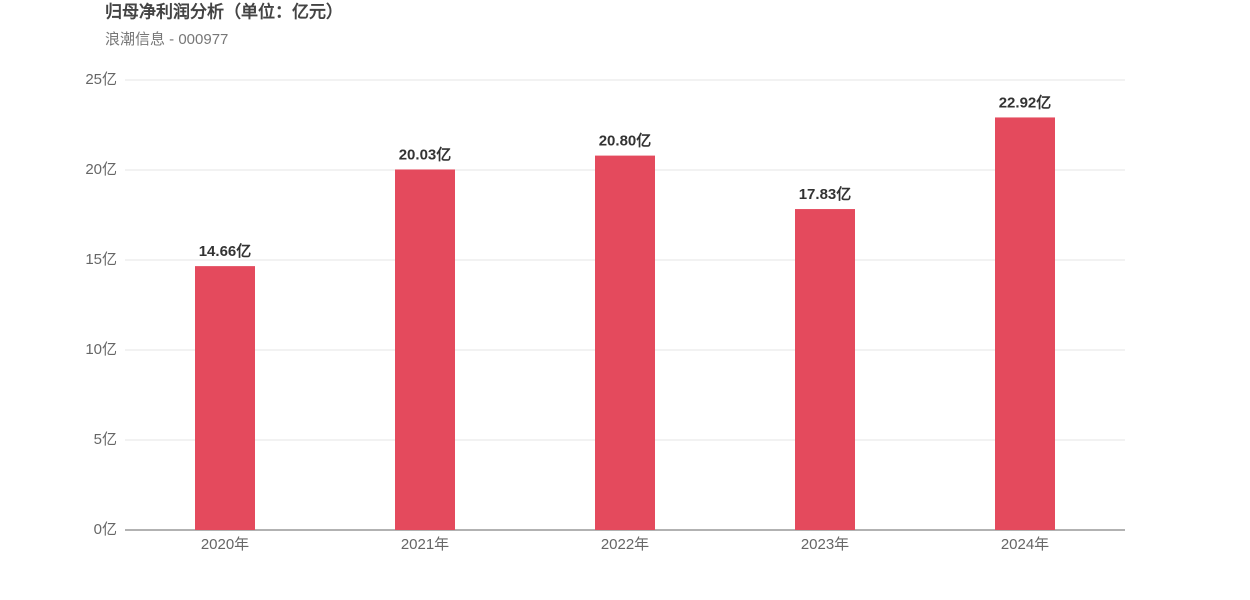 The height and width of the screenshot is (600, 1250). What do you see at coordinates (166, 39) in the screenshot?
I see `chart-subtitle: 浪潮信息 - 000977` at bounding box center [166, 39].